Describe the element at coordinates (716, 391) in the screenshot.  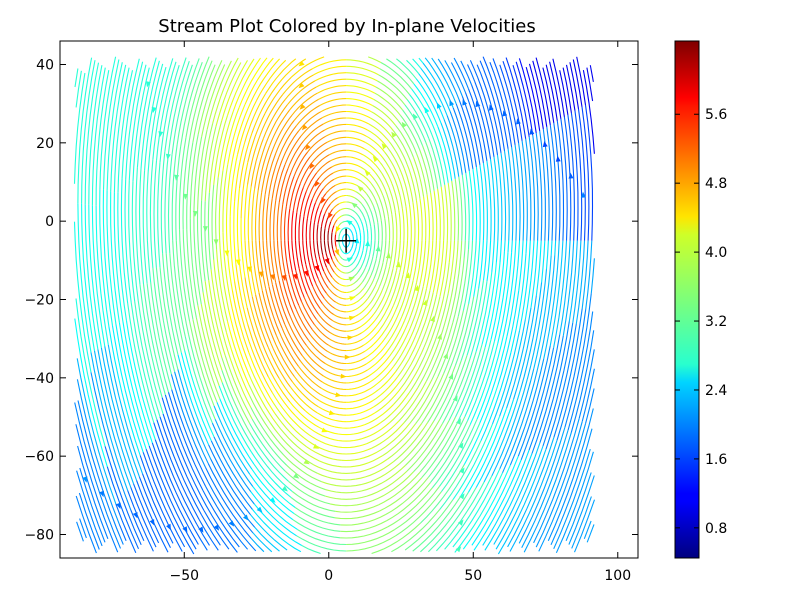
I see `colorbar-tick-label: 2.4` at that location.